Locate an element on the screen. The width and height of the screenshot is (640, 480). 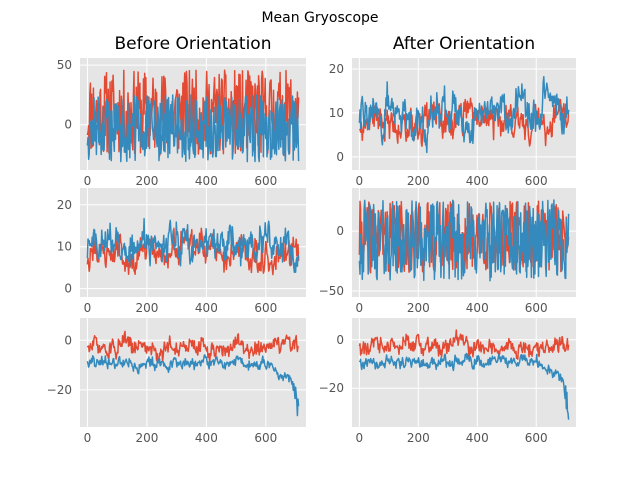
subplot-row3-right: 0 200 400 600 −20 0 is located at coordinates (447, 381).